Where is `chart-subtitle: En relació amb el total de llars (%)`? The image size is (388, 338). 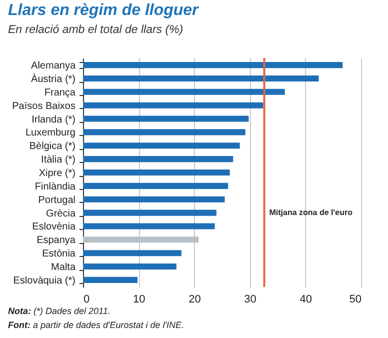
chart-subtitle: En relació amb el total de llars (%) is located at coordinates (96, 30).